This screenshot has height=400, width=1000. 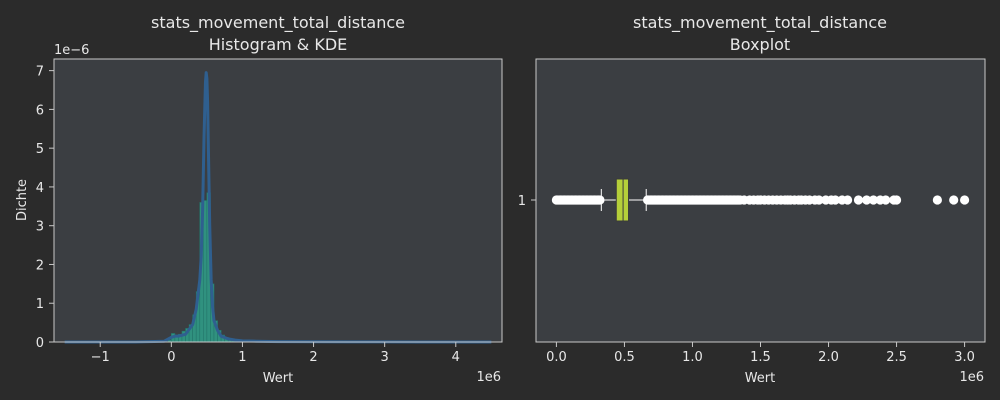 What do you see at coordinates (760, 23) in the screenshot?
I see `boxplot-title-line-1: stats_movement_total_distance` at bounding box center [760, 23].